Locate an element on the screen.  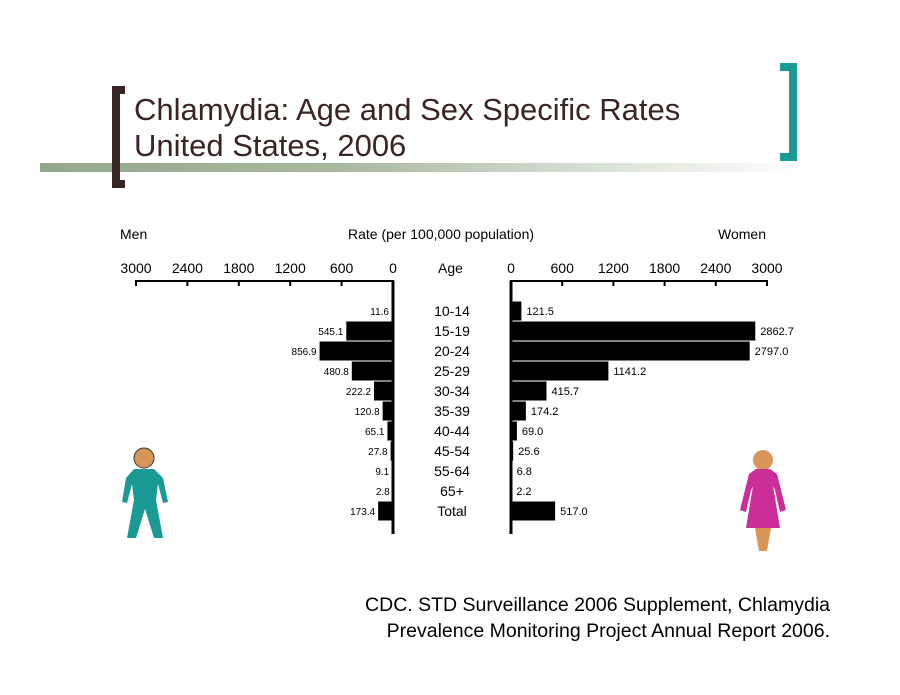
age-category-label: 20-24 is located at coordinates (452, 351).